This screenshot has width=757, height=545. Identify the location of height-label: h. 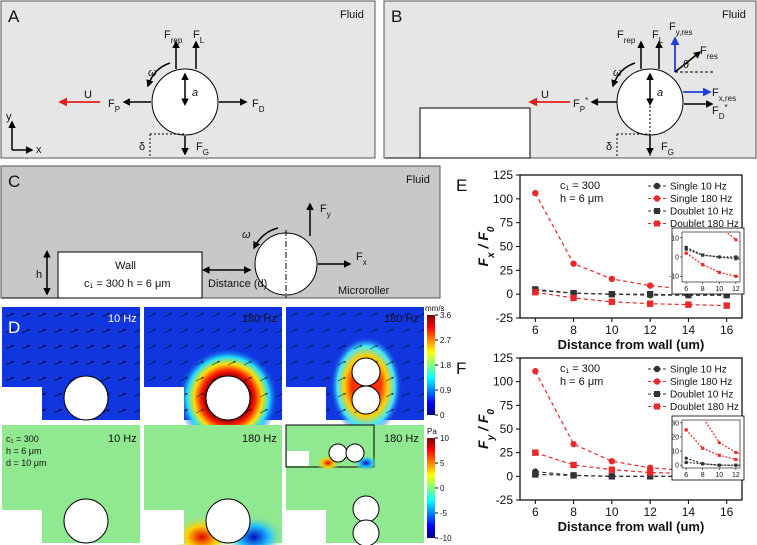
(39, 275).